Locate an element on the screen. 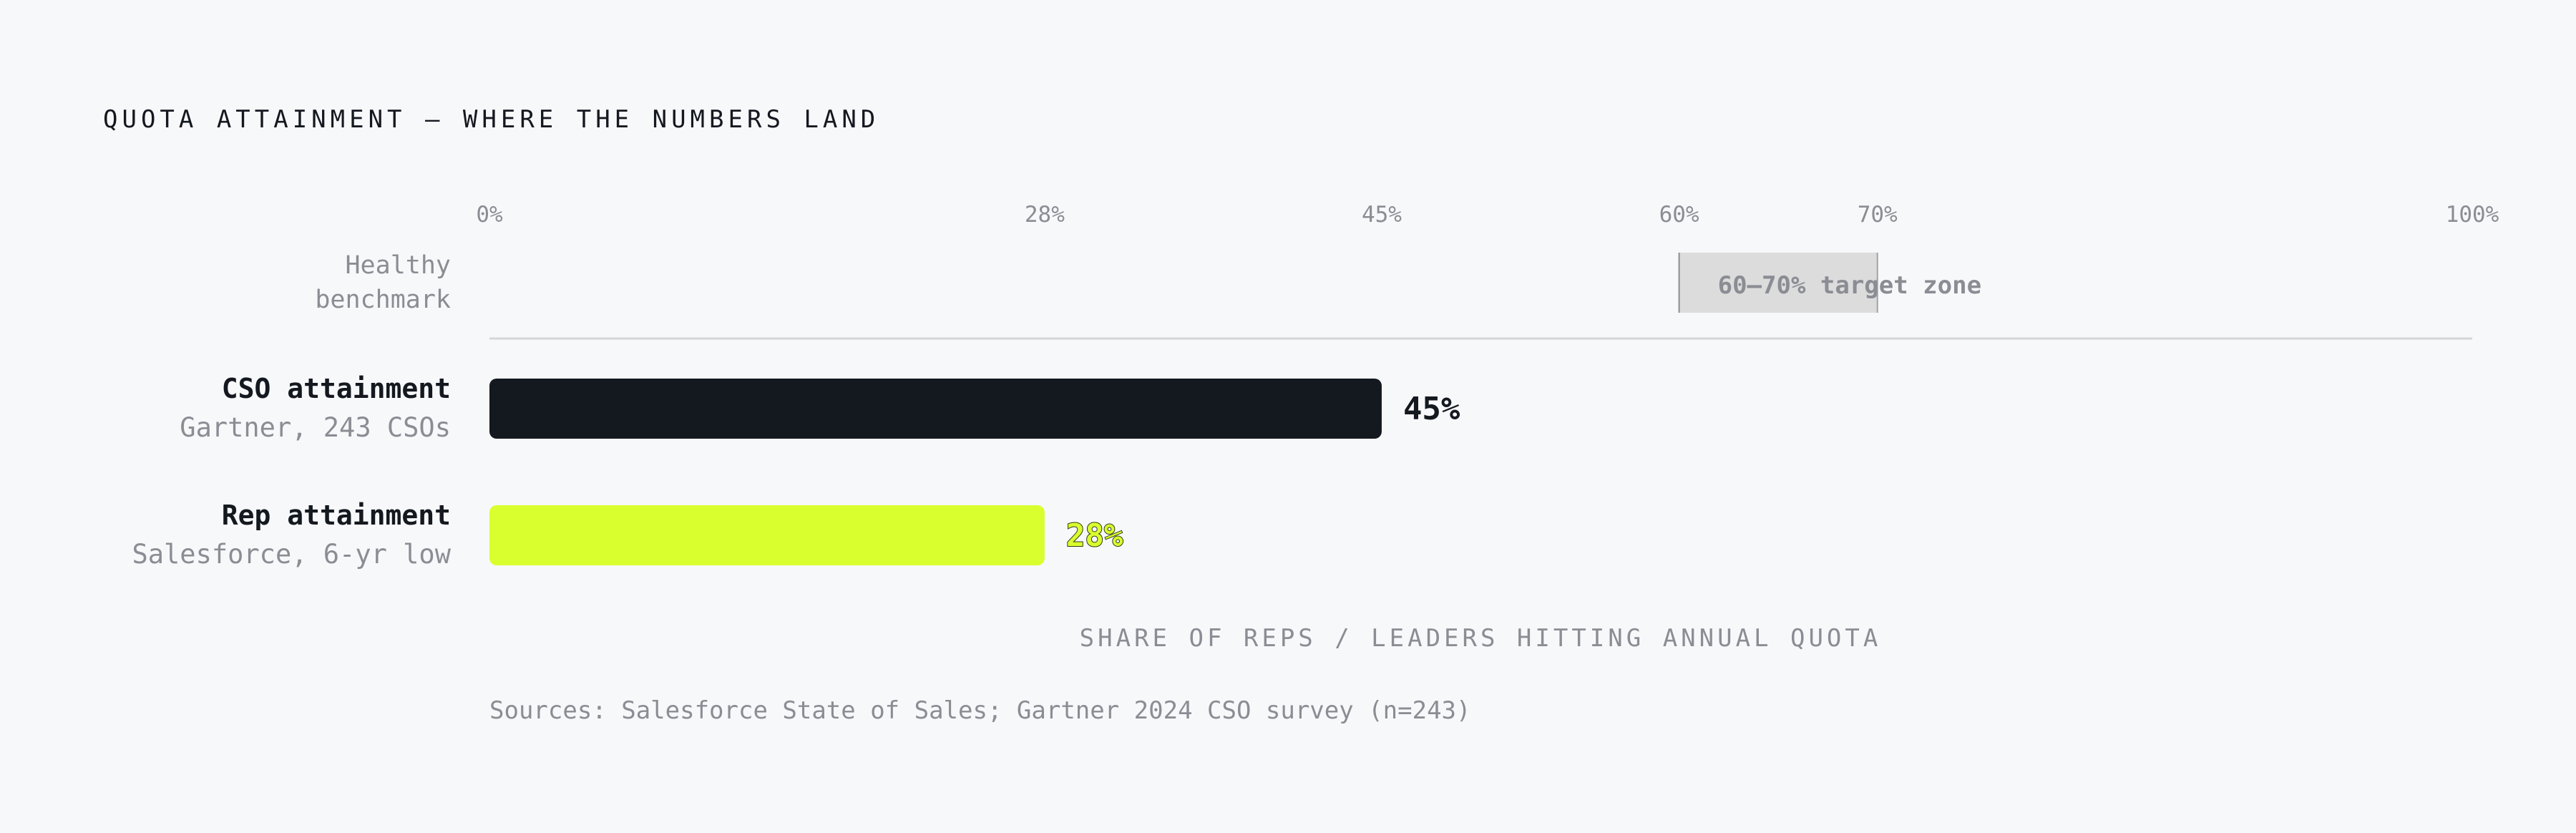 This screenshot has height=833, width=2576. bar-row: Rep attainment Salesforce, 6-yr low 28% is located at coordinates (627, 535).